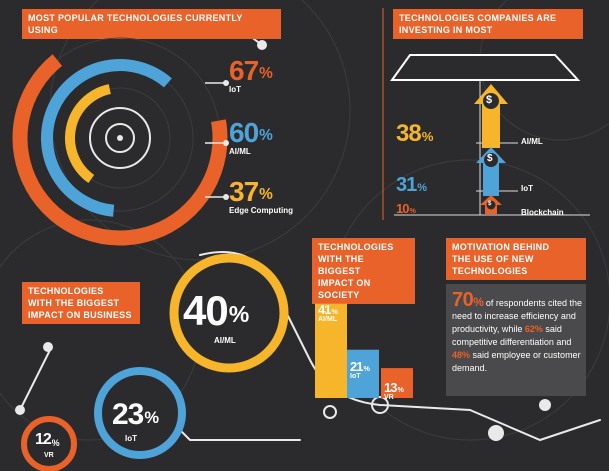 Image resolution: width=609 pixels, height=471 pixels. Describe the element at coordinates (47, 440) in the screenshot. I see `business-value-vr: 12%` at that location.